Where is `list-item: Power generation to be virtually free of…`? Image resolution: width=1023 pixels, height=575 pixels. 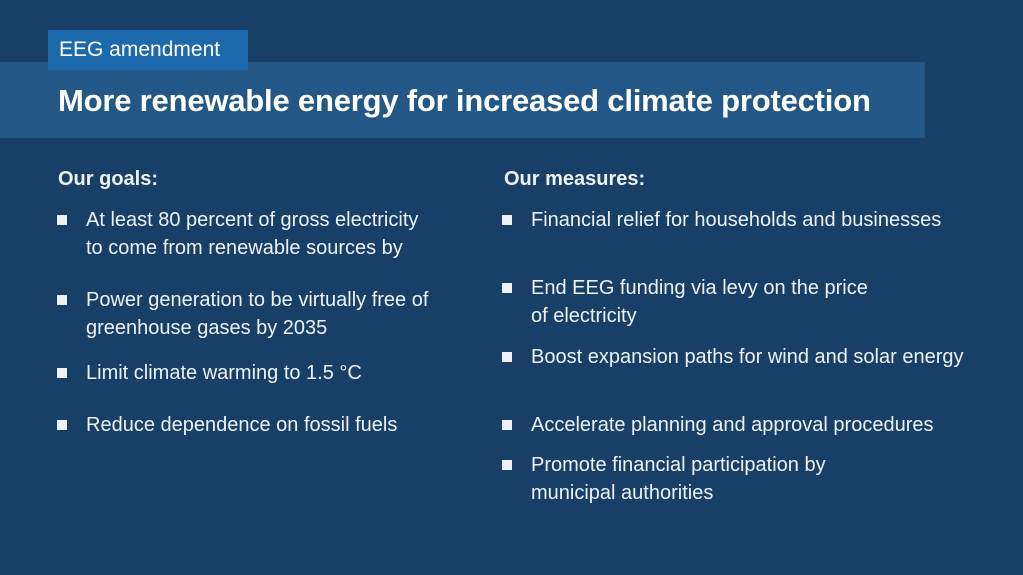
list-item: Power generation to be virtually free of… is located at coordinates (243, 314).